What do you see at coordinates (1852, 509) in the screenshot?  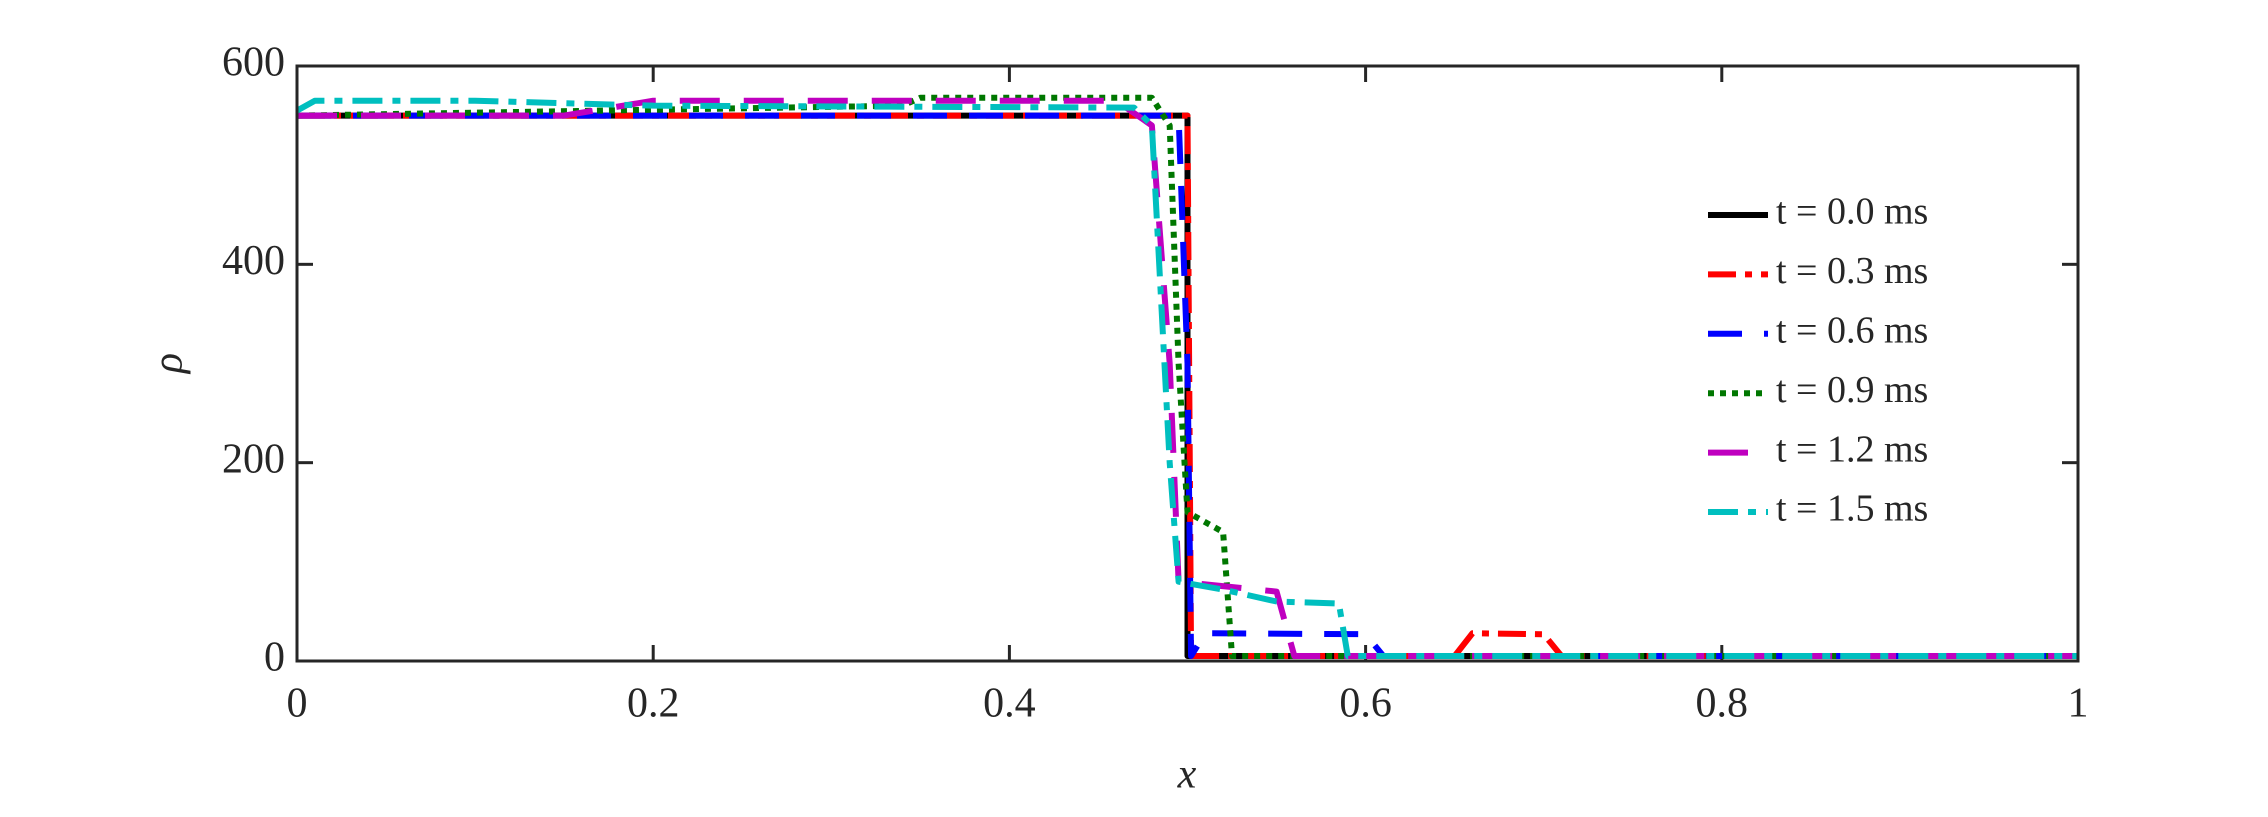 I see `legend-label: t = 1.5 ms` at bounding box center [1852, 509].